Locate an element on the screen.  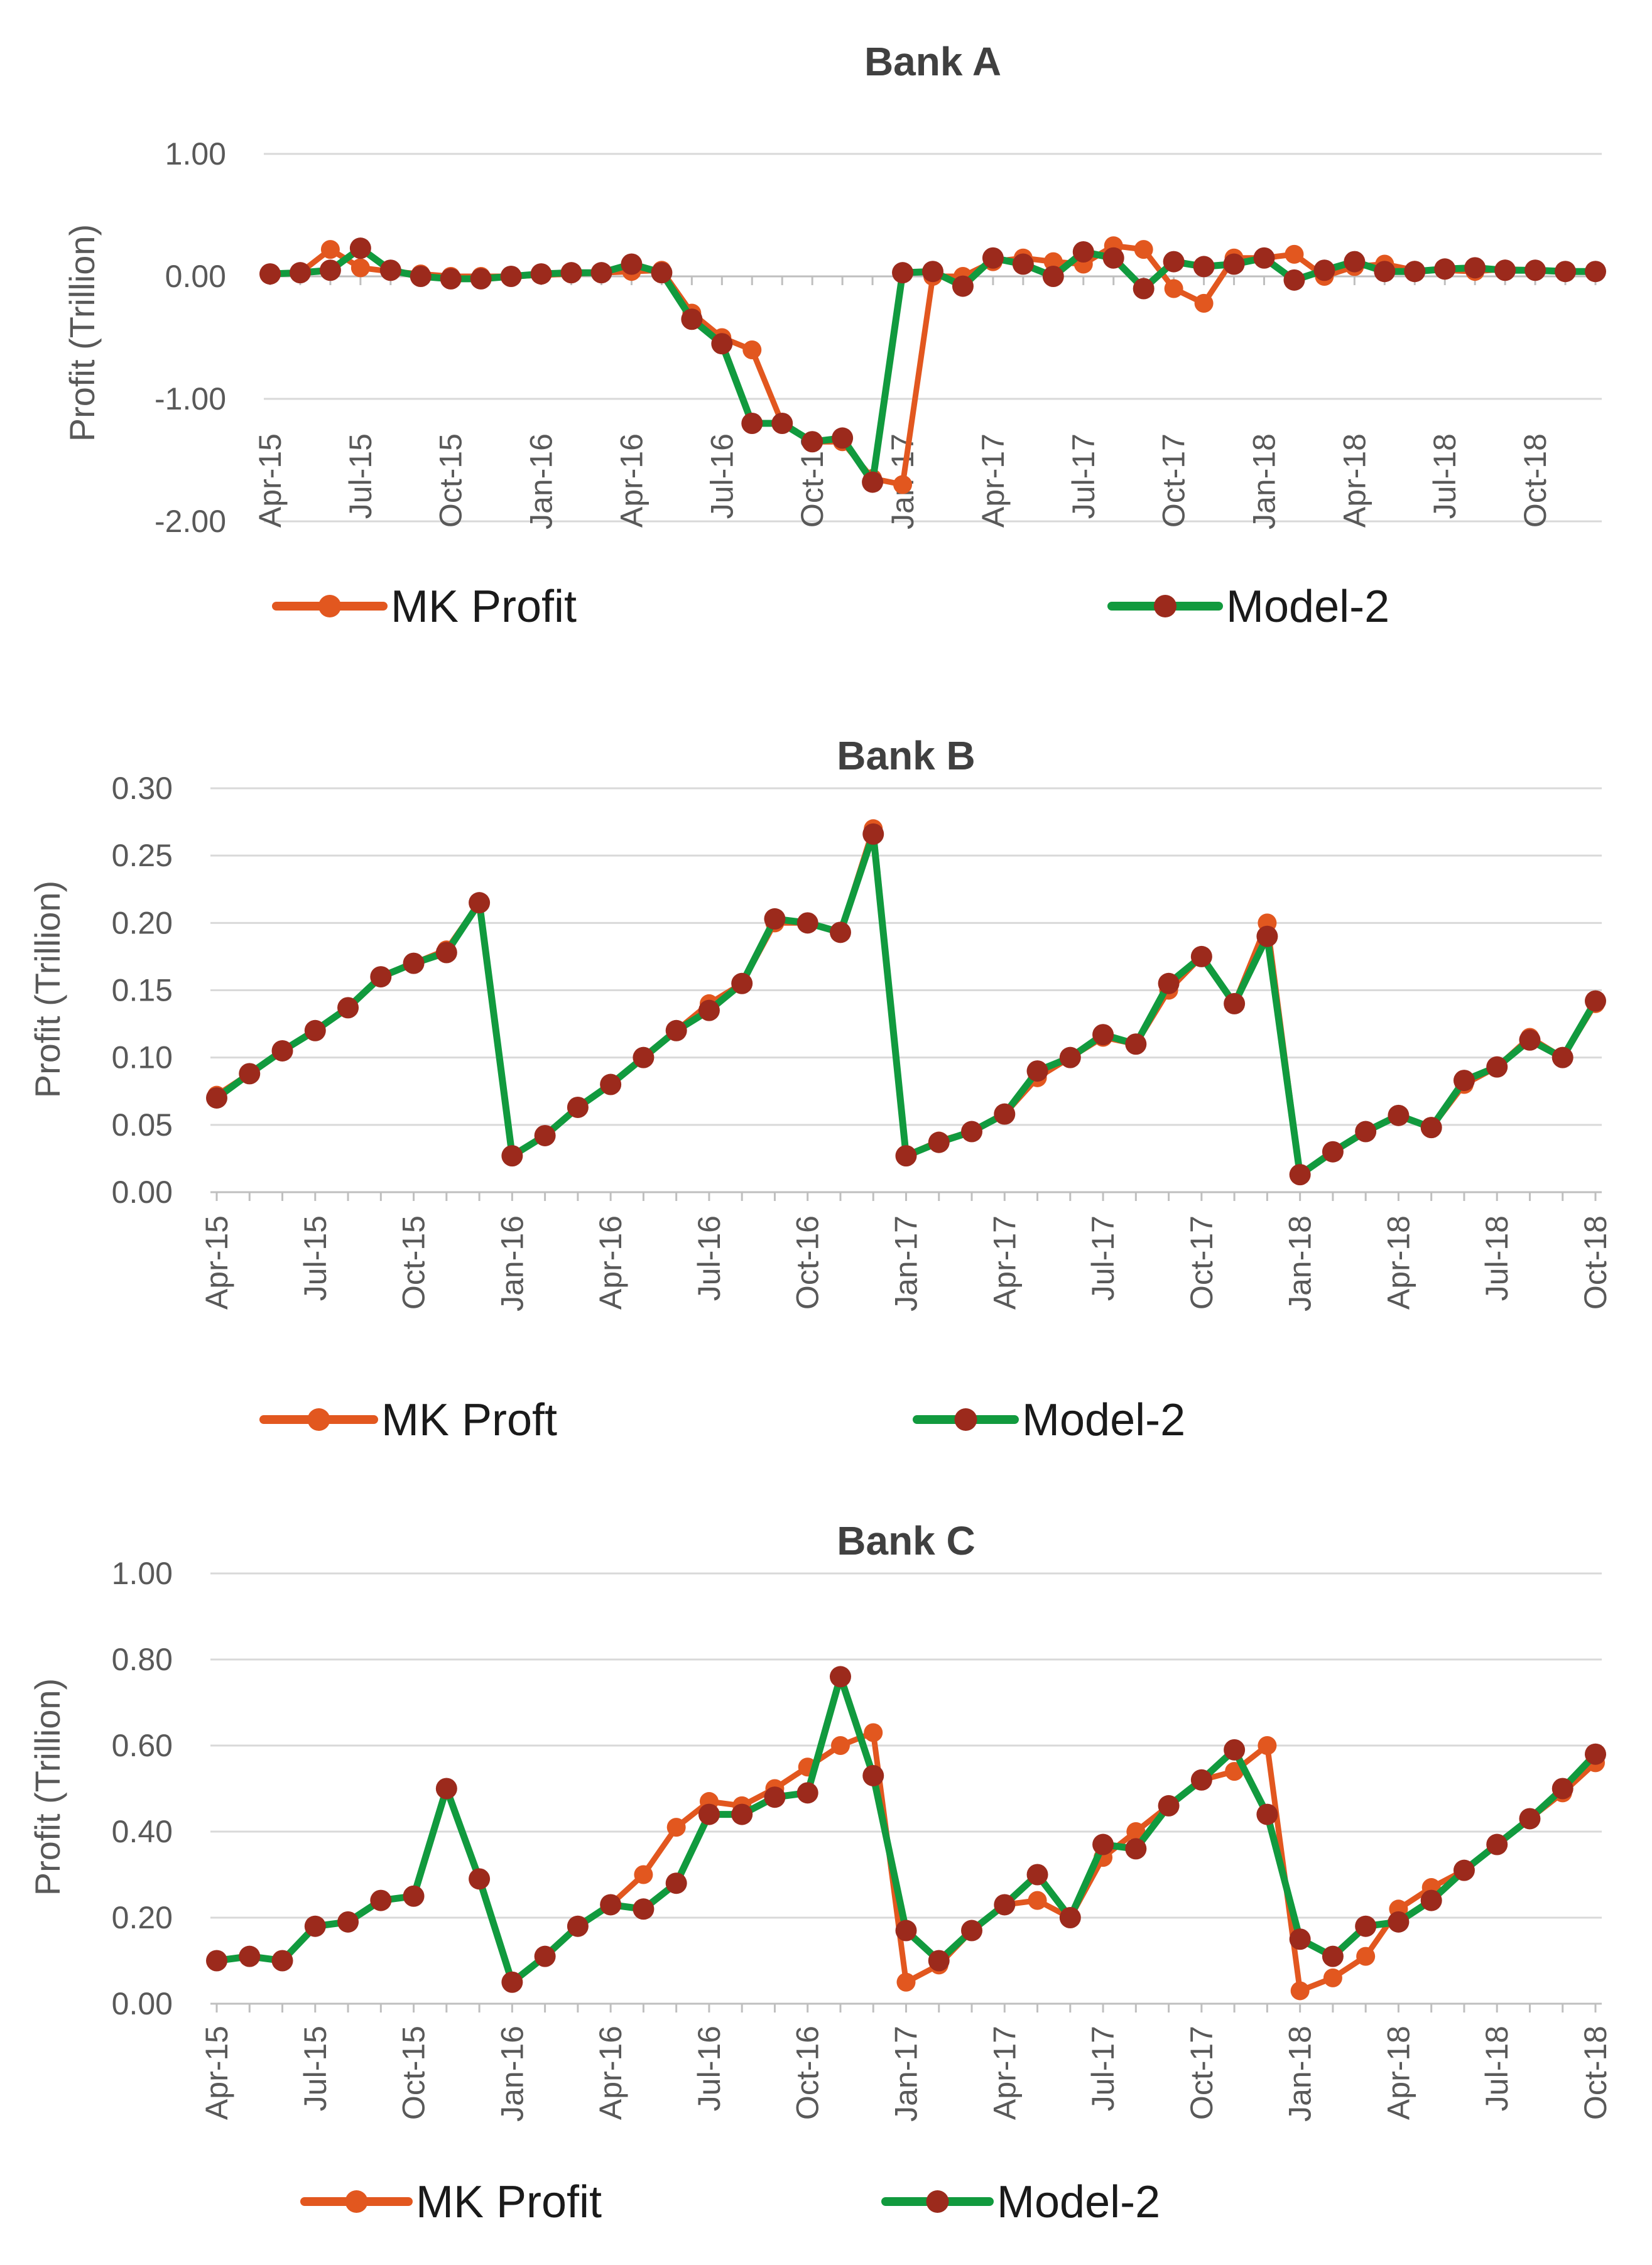
legend-label: MK Profit is located at coordinates (509, 2202).